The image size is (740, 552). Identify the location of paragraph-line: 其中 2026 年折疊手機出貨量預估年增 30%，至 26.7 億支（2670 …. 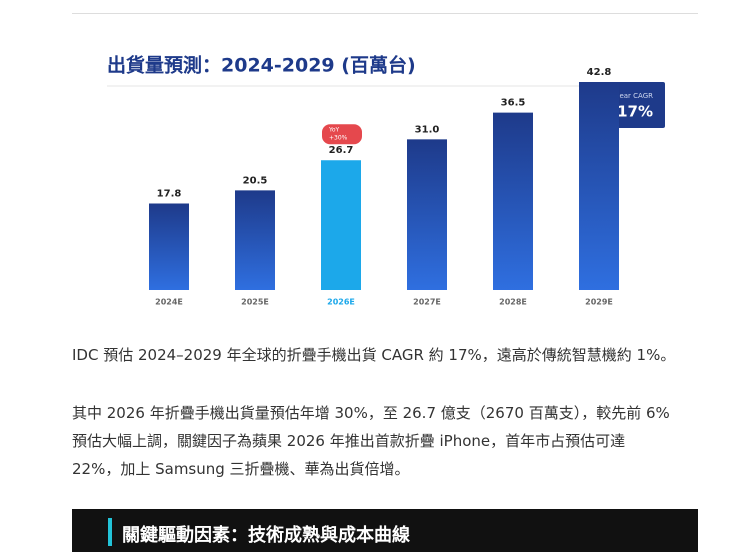
(371, 413).